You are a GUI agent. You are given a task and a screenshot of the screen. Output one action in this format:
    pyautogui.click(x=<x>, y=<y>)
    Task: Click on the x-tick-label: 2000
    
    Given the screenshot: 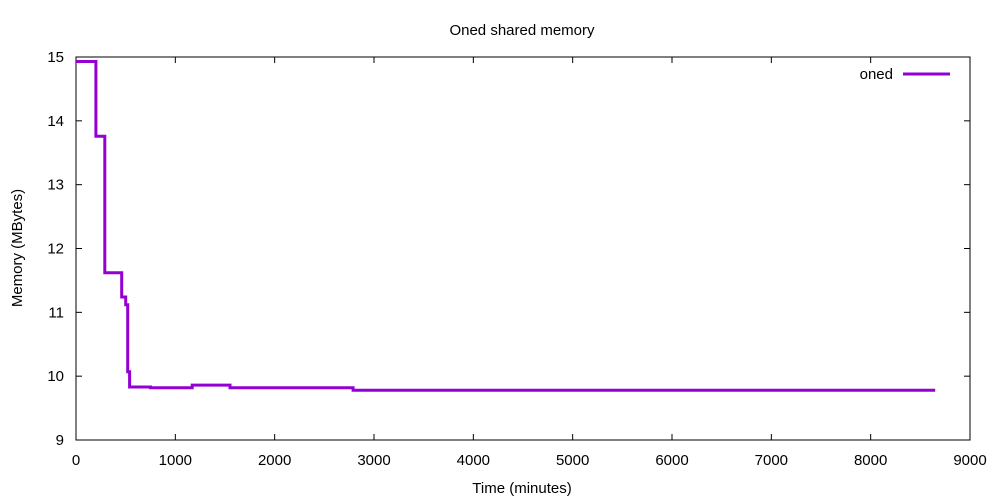 What is the action you would take?
    pyautogui.click(x=274, y=460)
    